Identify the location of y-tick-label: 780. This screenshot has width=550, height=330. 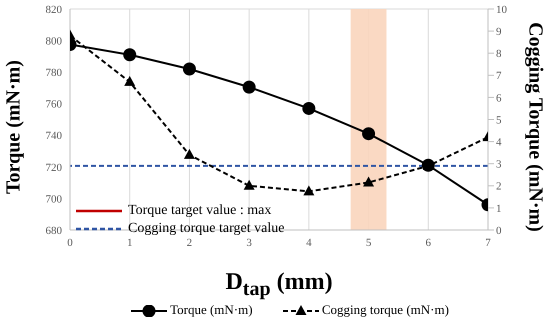
(54, 73).